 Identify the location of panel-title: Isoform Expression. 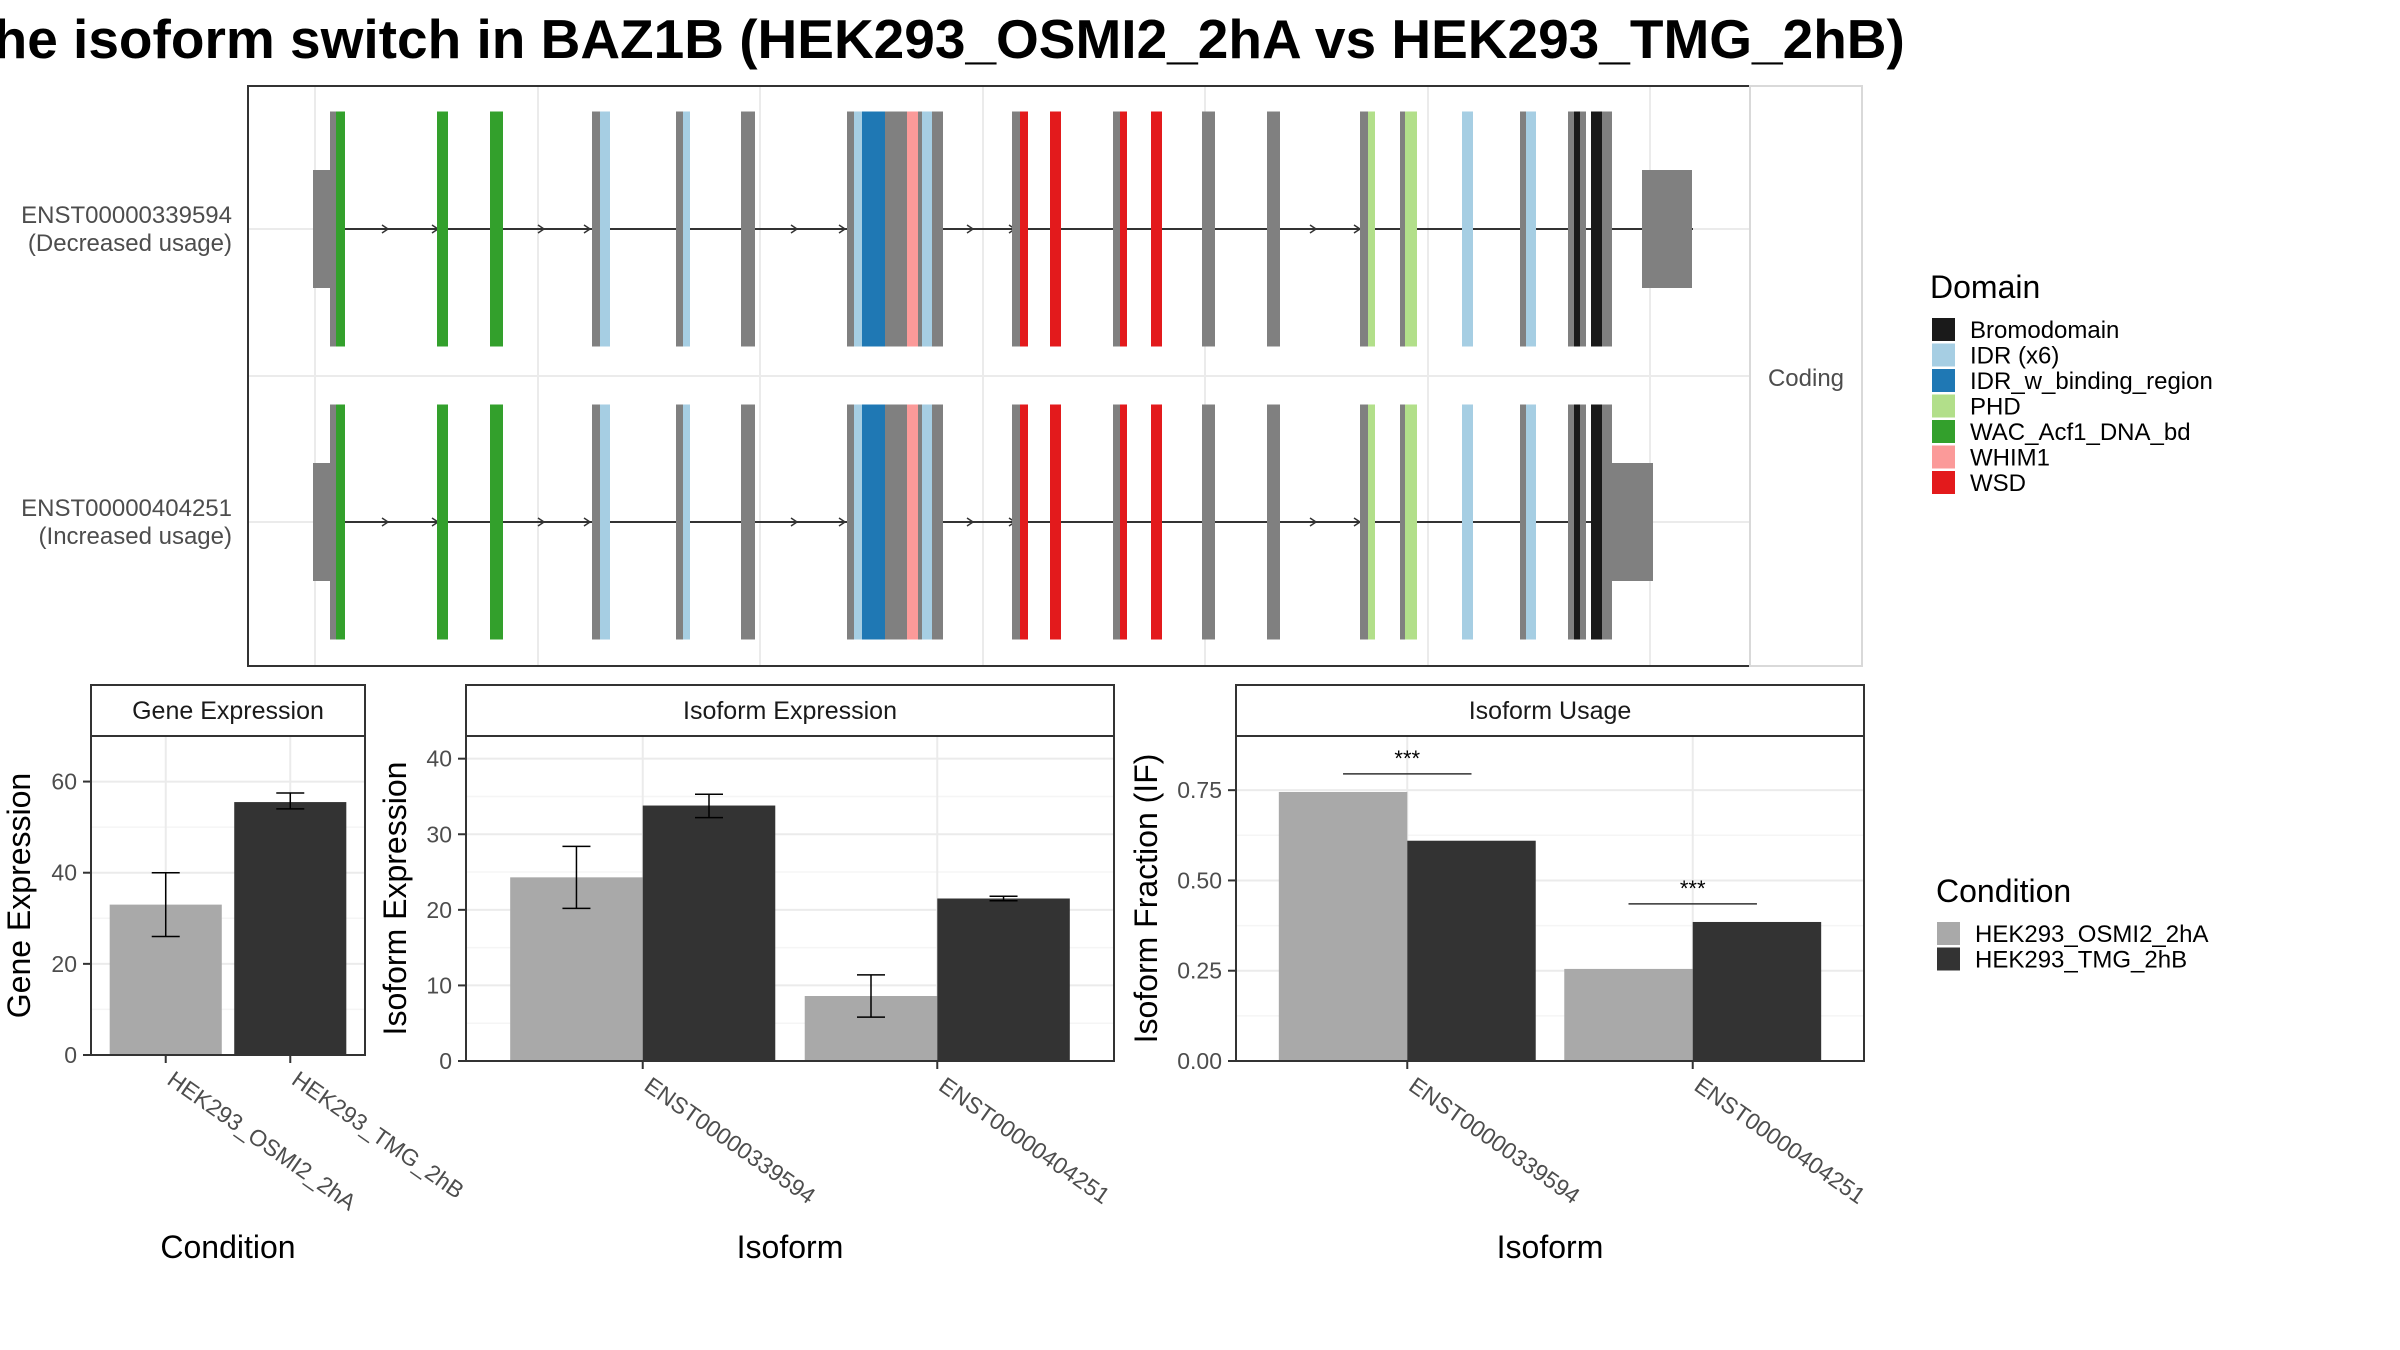
(790, 711).